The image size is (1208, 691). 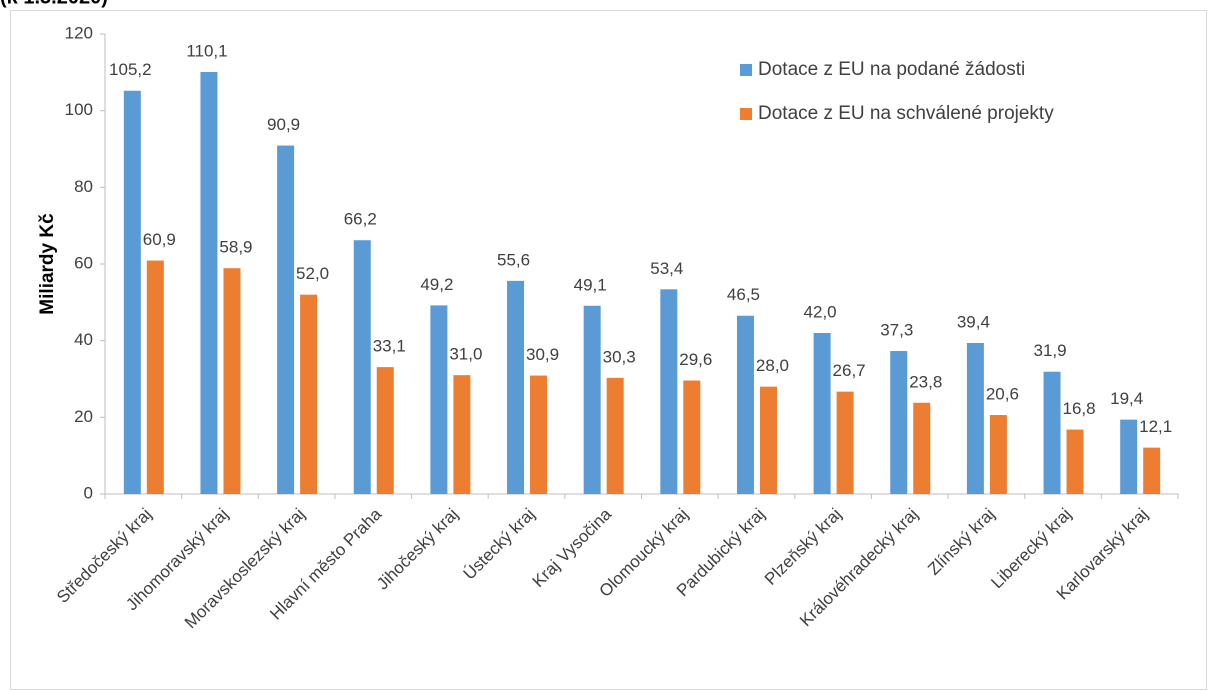 I want to click on data-label: 58,9, so click(x=235, y=247).